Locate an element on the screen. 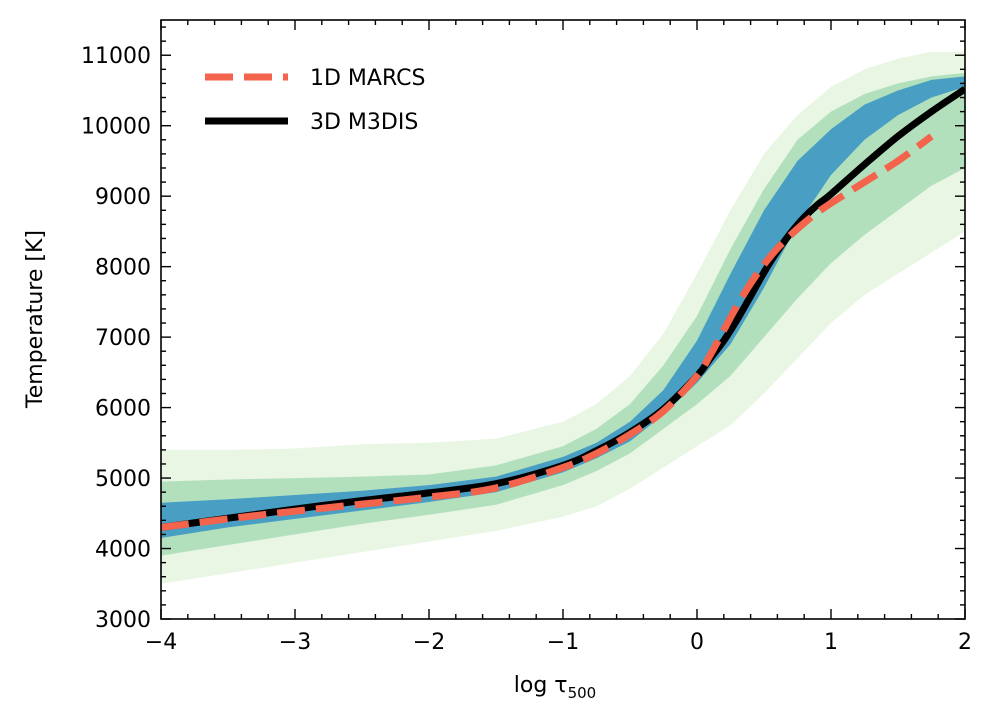 The width and height of the screenshot is (995, 721). x-tick-label: 0 is located at coordinates (697, 642).